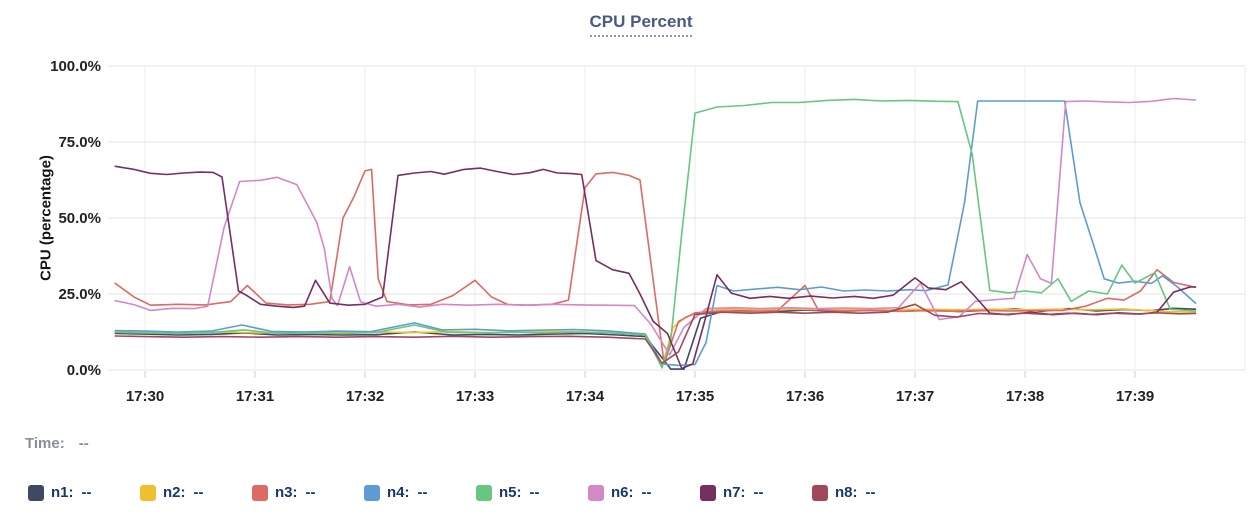  I want to click on chart-title-row: CPU Percent, so click(627, 24).